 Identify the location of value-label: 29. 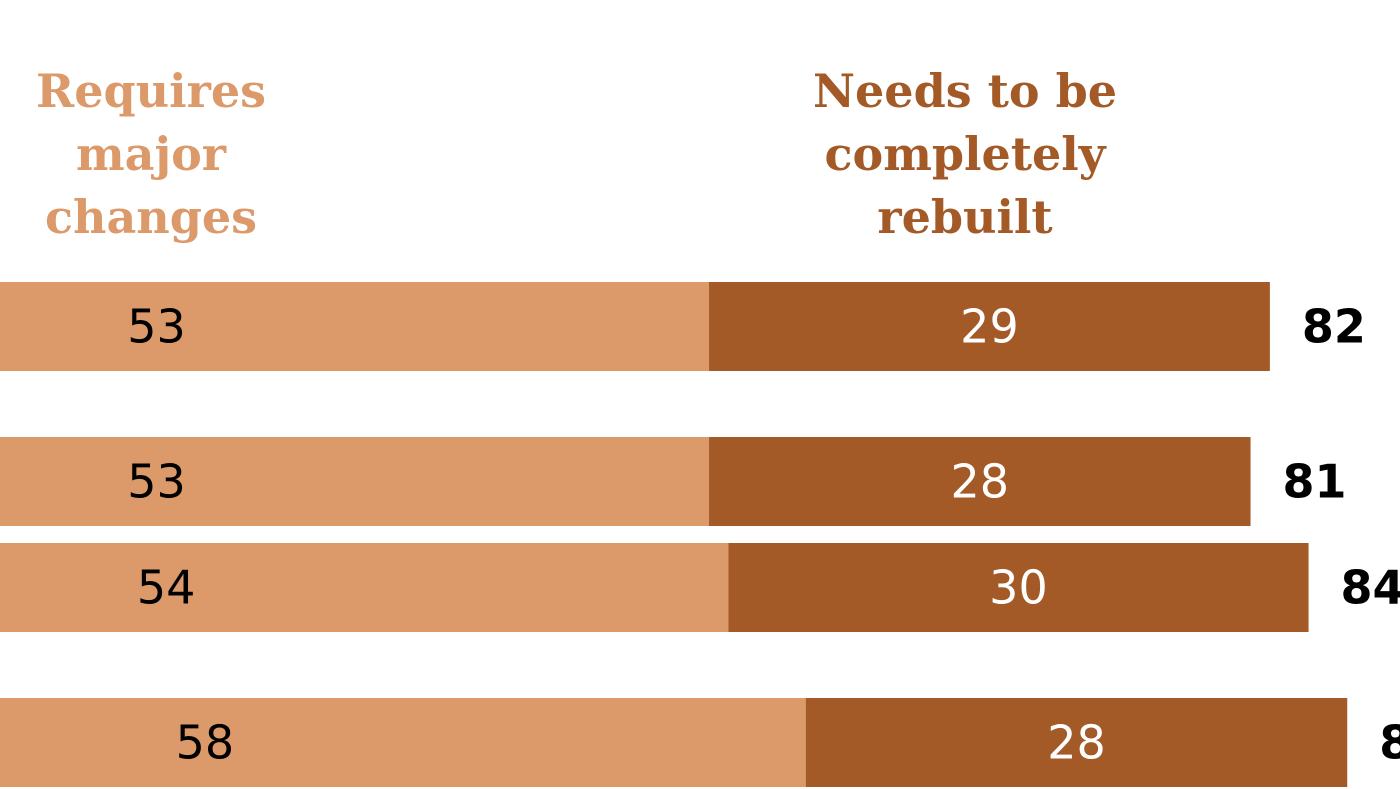
(989, 327).